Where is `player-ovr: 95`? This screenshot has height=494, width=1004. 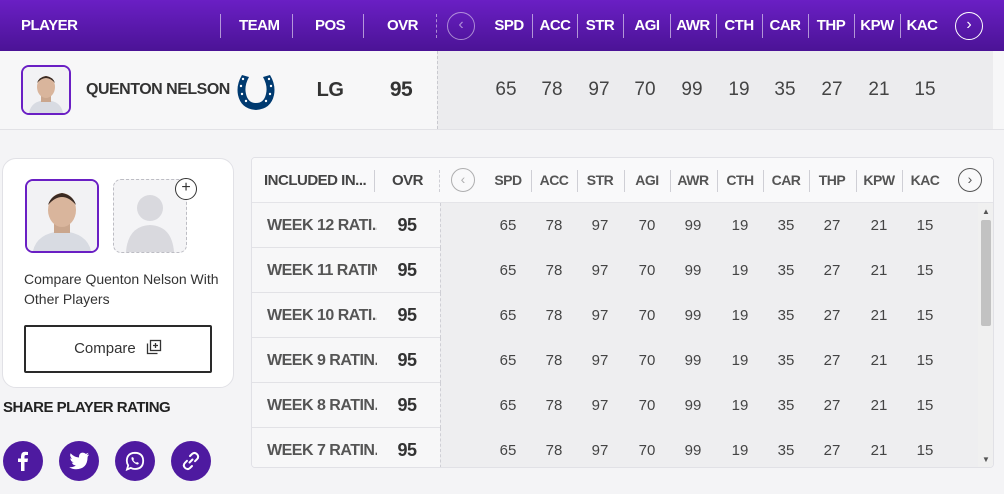 player-ovr: 95 is located at coordinates (401, 89).